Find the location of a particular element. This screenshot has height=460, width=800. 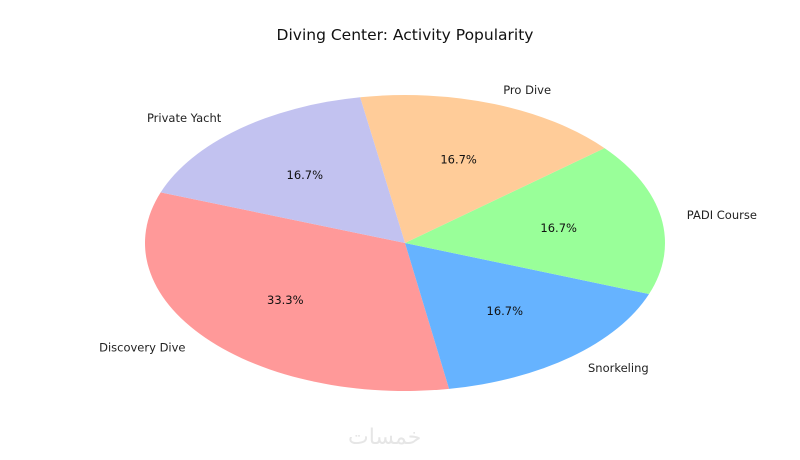

slice-label: Discovery Dive is located at coordinates (142, 347).